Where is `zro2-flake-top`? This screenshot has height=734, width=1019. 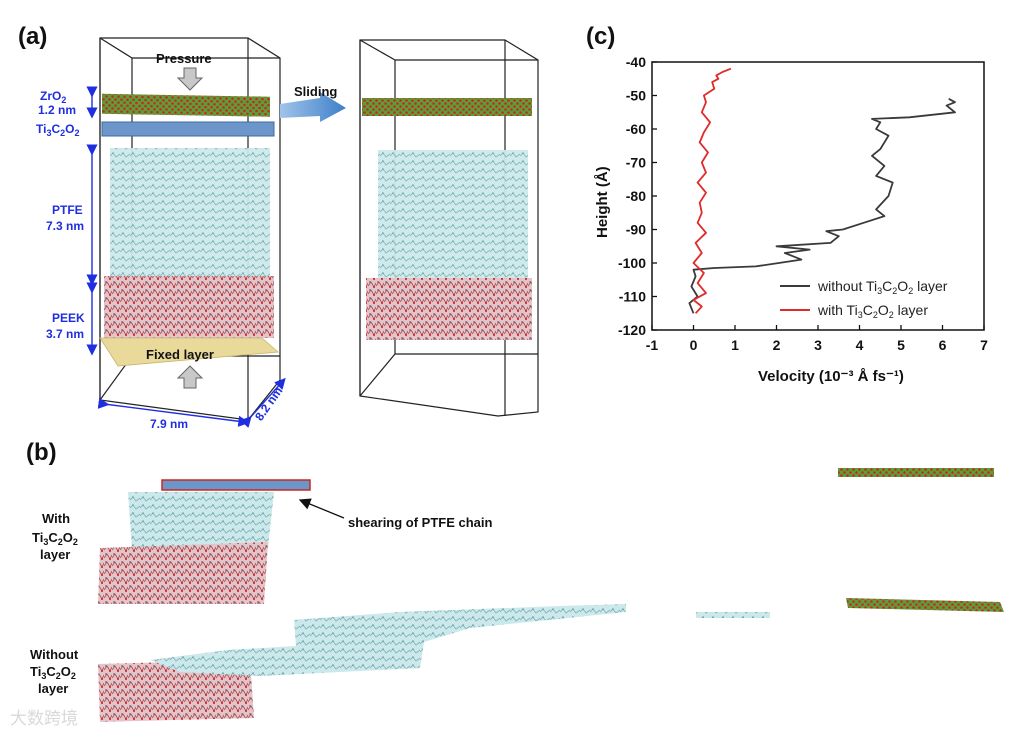 zro2-flake-top is located at coordinates (916, 472).